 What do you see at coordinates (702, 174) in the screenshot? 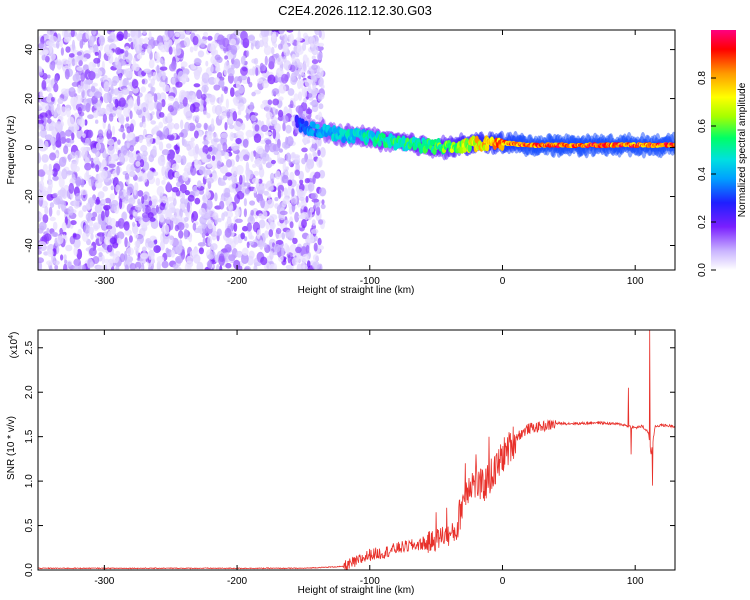
I see `colorbar-tick-label: 0.4` at bounding box center [702, 174].